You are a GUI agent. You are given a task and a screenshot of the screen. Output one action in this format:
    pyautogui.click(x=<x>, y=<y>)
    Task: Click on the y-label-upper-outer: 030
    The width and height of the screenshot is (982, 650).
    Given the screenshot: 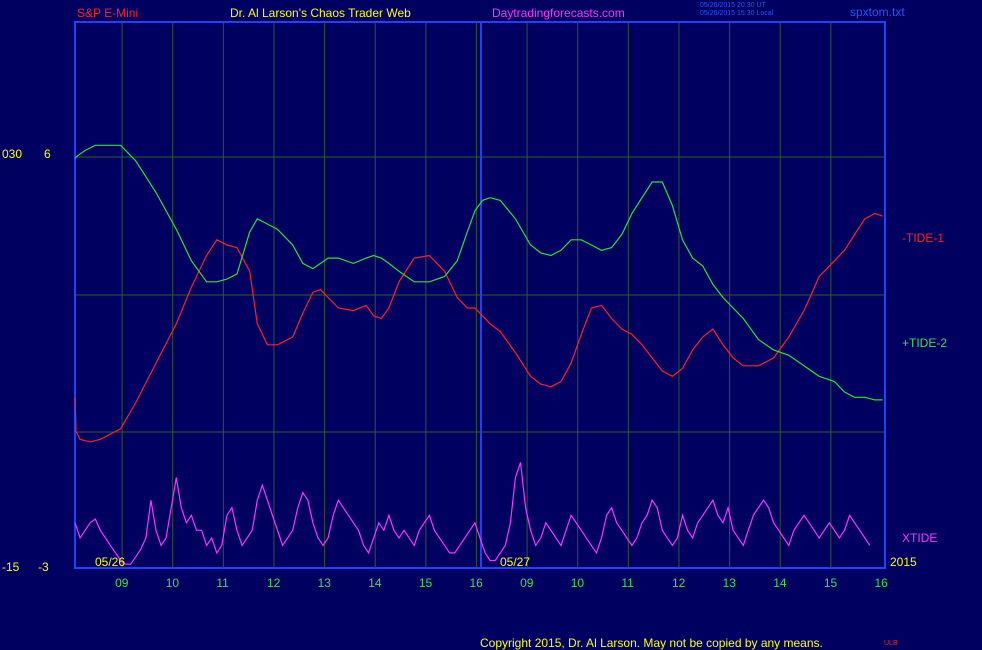 What is the action you would take?
    pyautogui.click(x=12, y=154)
    